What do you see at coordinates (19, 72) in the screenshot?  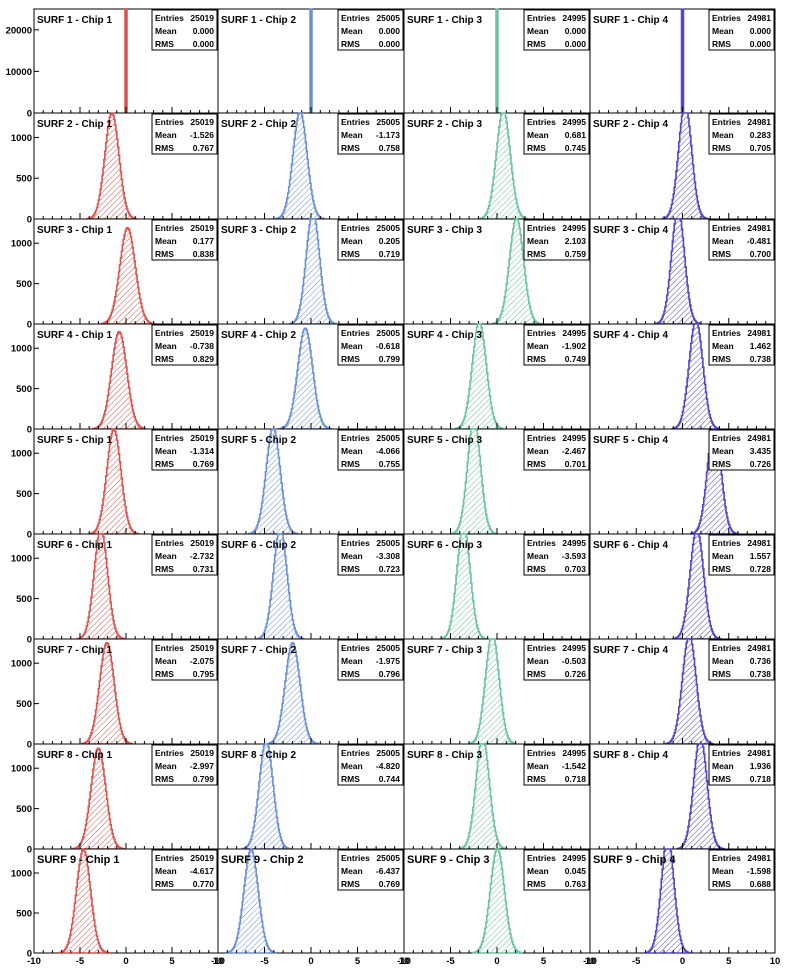 I see `y-tick-label: 10000` at bounding box center [19, 72].